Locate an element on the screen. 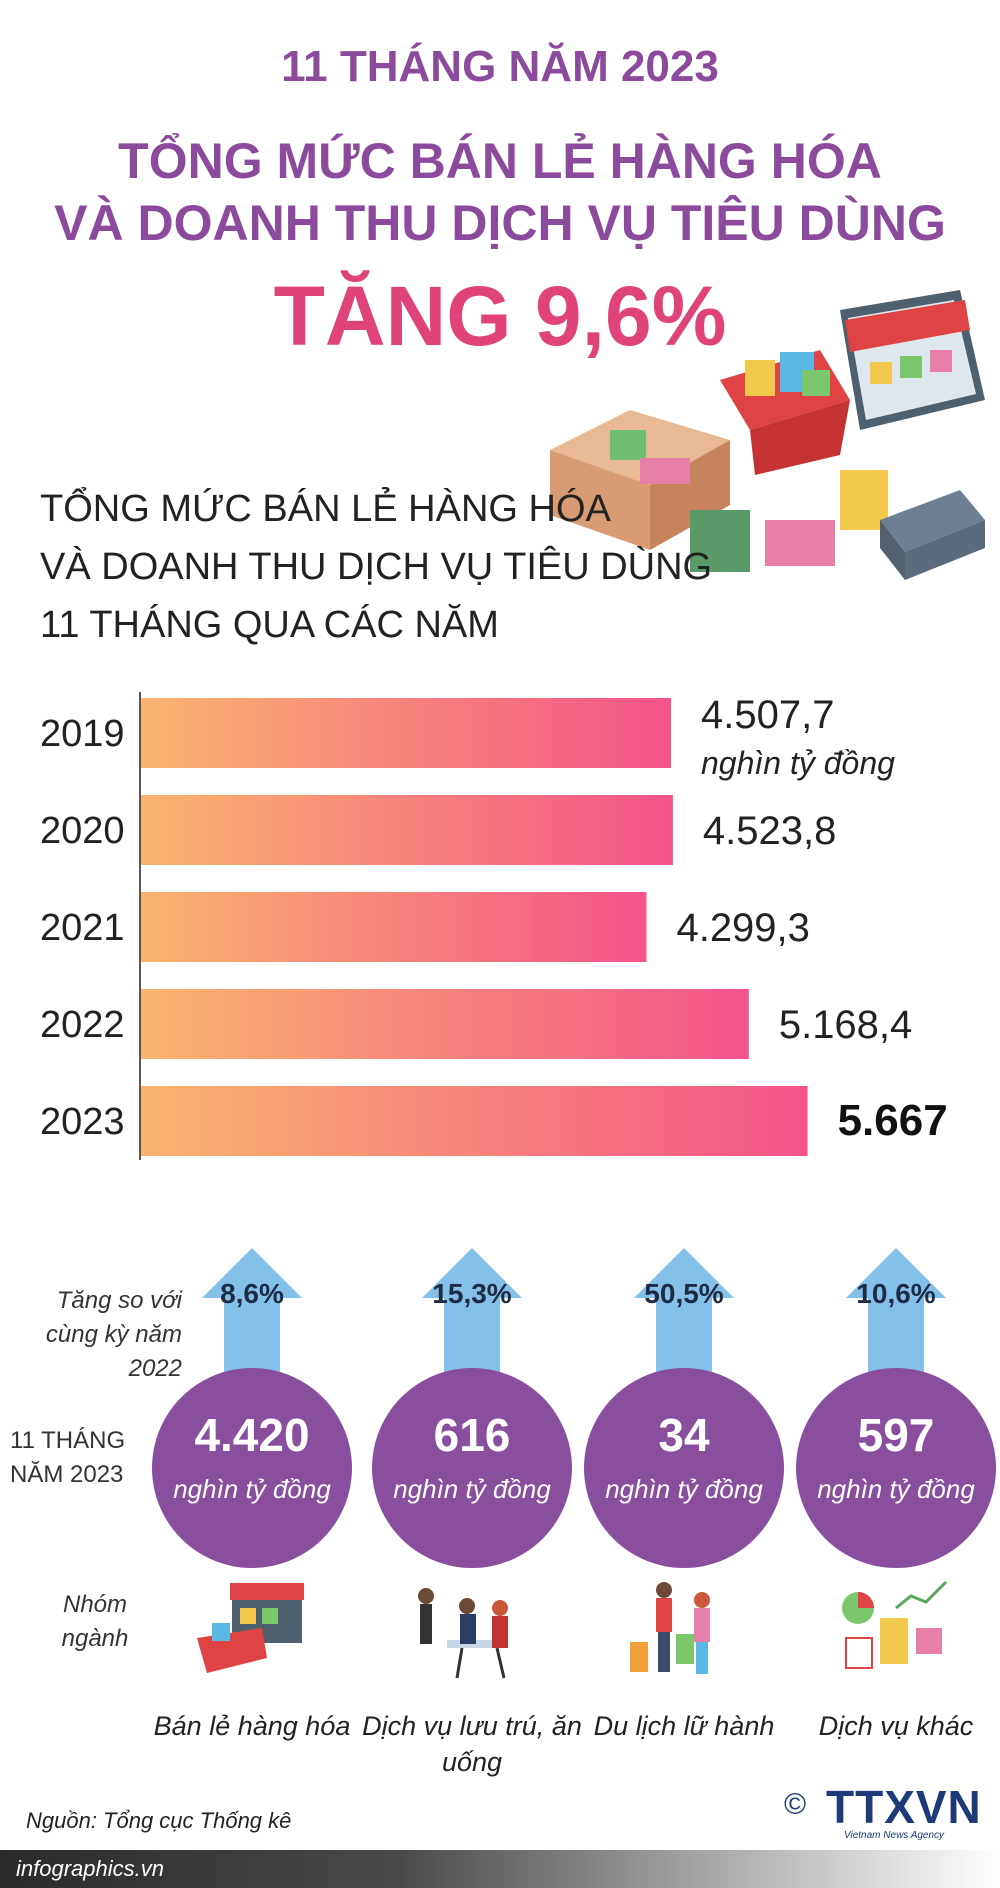 The image size is (1000, 1888). year-tick-label: 2020 is located at coordinates (82, 831).